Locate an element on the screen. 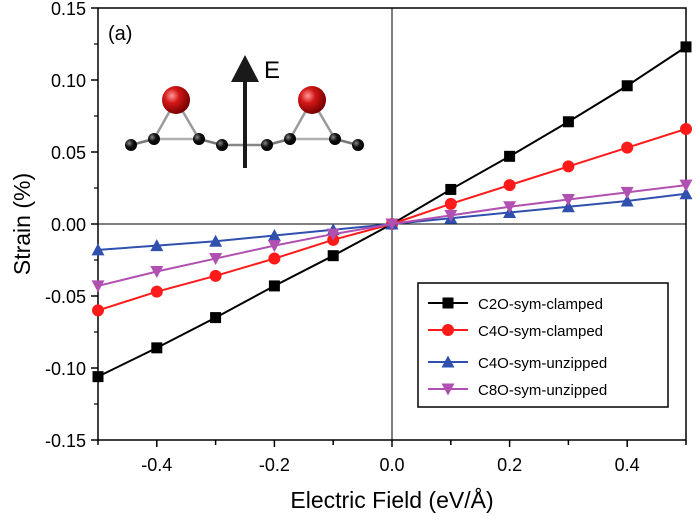  x-axis-title: Electric Field (eV/Å) is located at coordinates (391, 499).